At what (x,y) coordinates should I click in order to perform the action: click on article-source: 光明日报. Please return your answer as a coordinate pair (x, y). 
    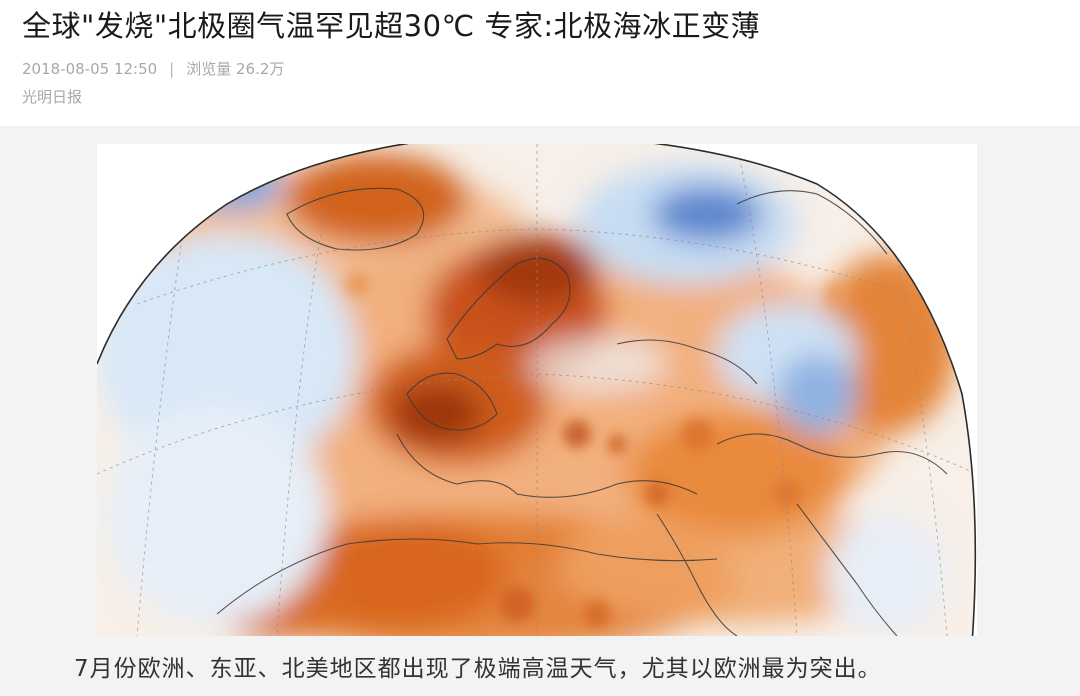
    Looking at the image, I should click on (52, 97).